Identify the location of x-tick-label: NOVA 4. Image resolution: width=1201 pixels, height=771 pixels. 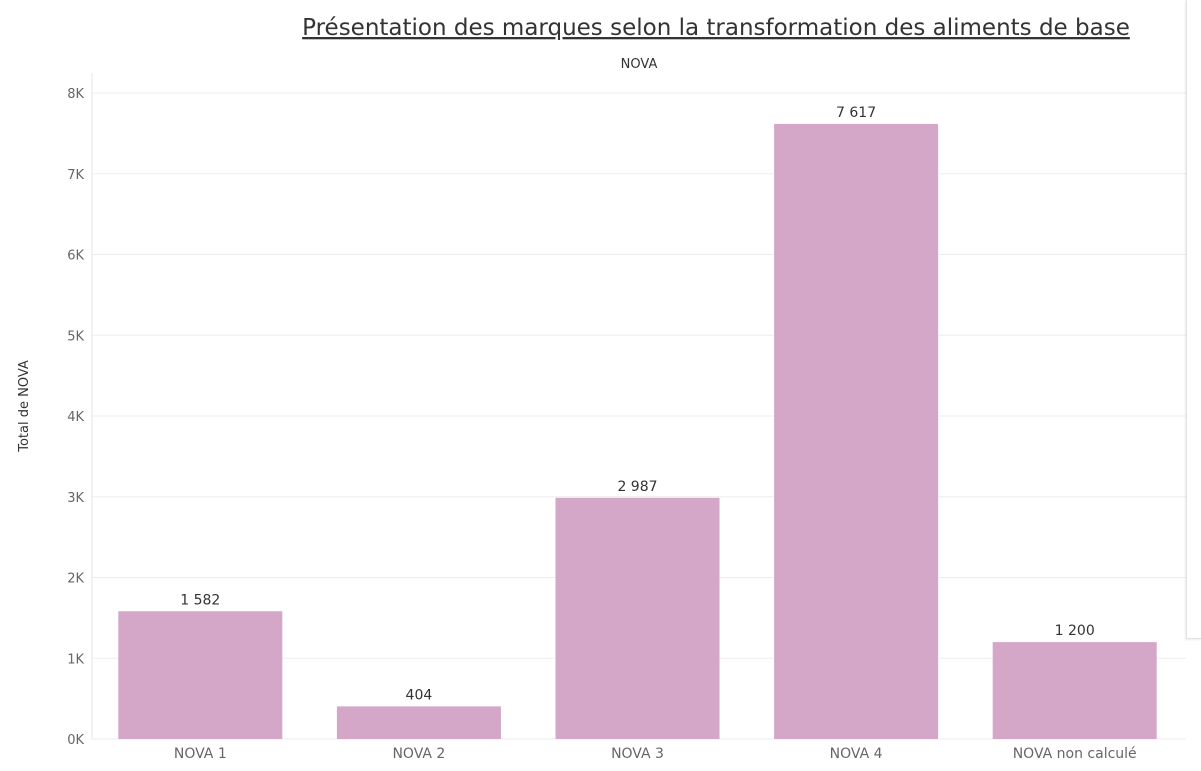
(856, 754).